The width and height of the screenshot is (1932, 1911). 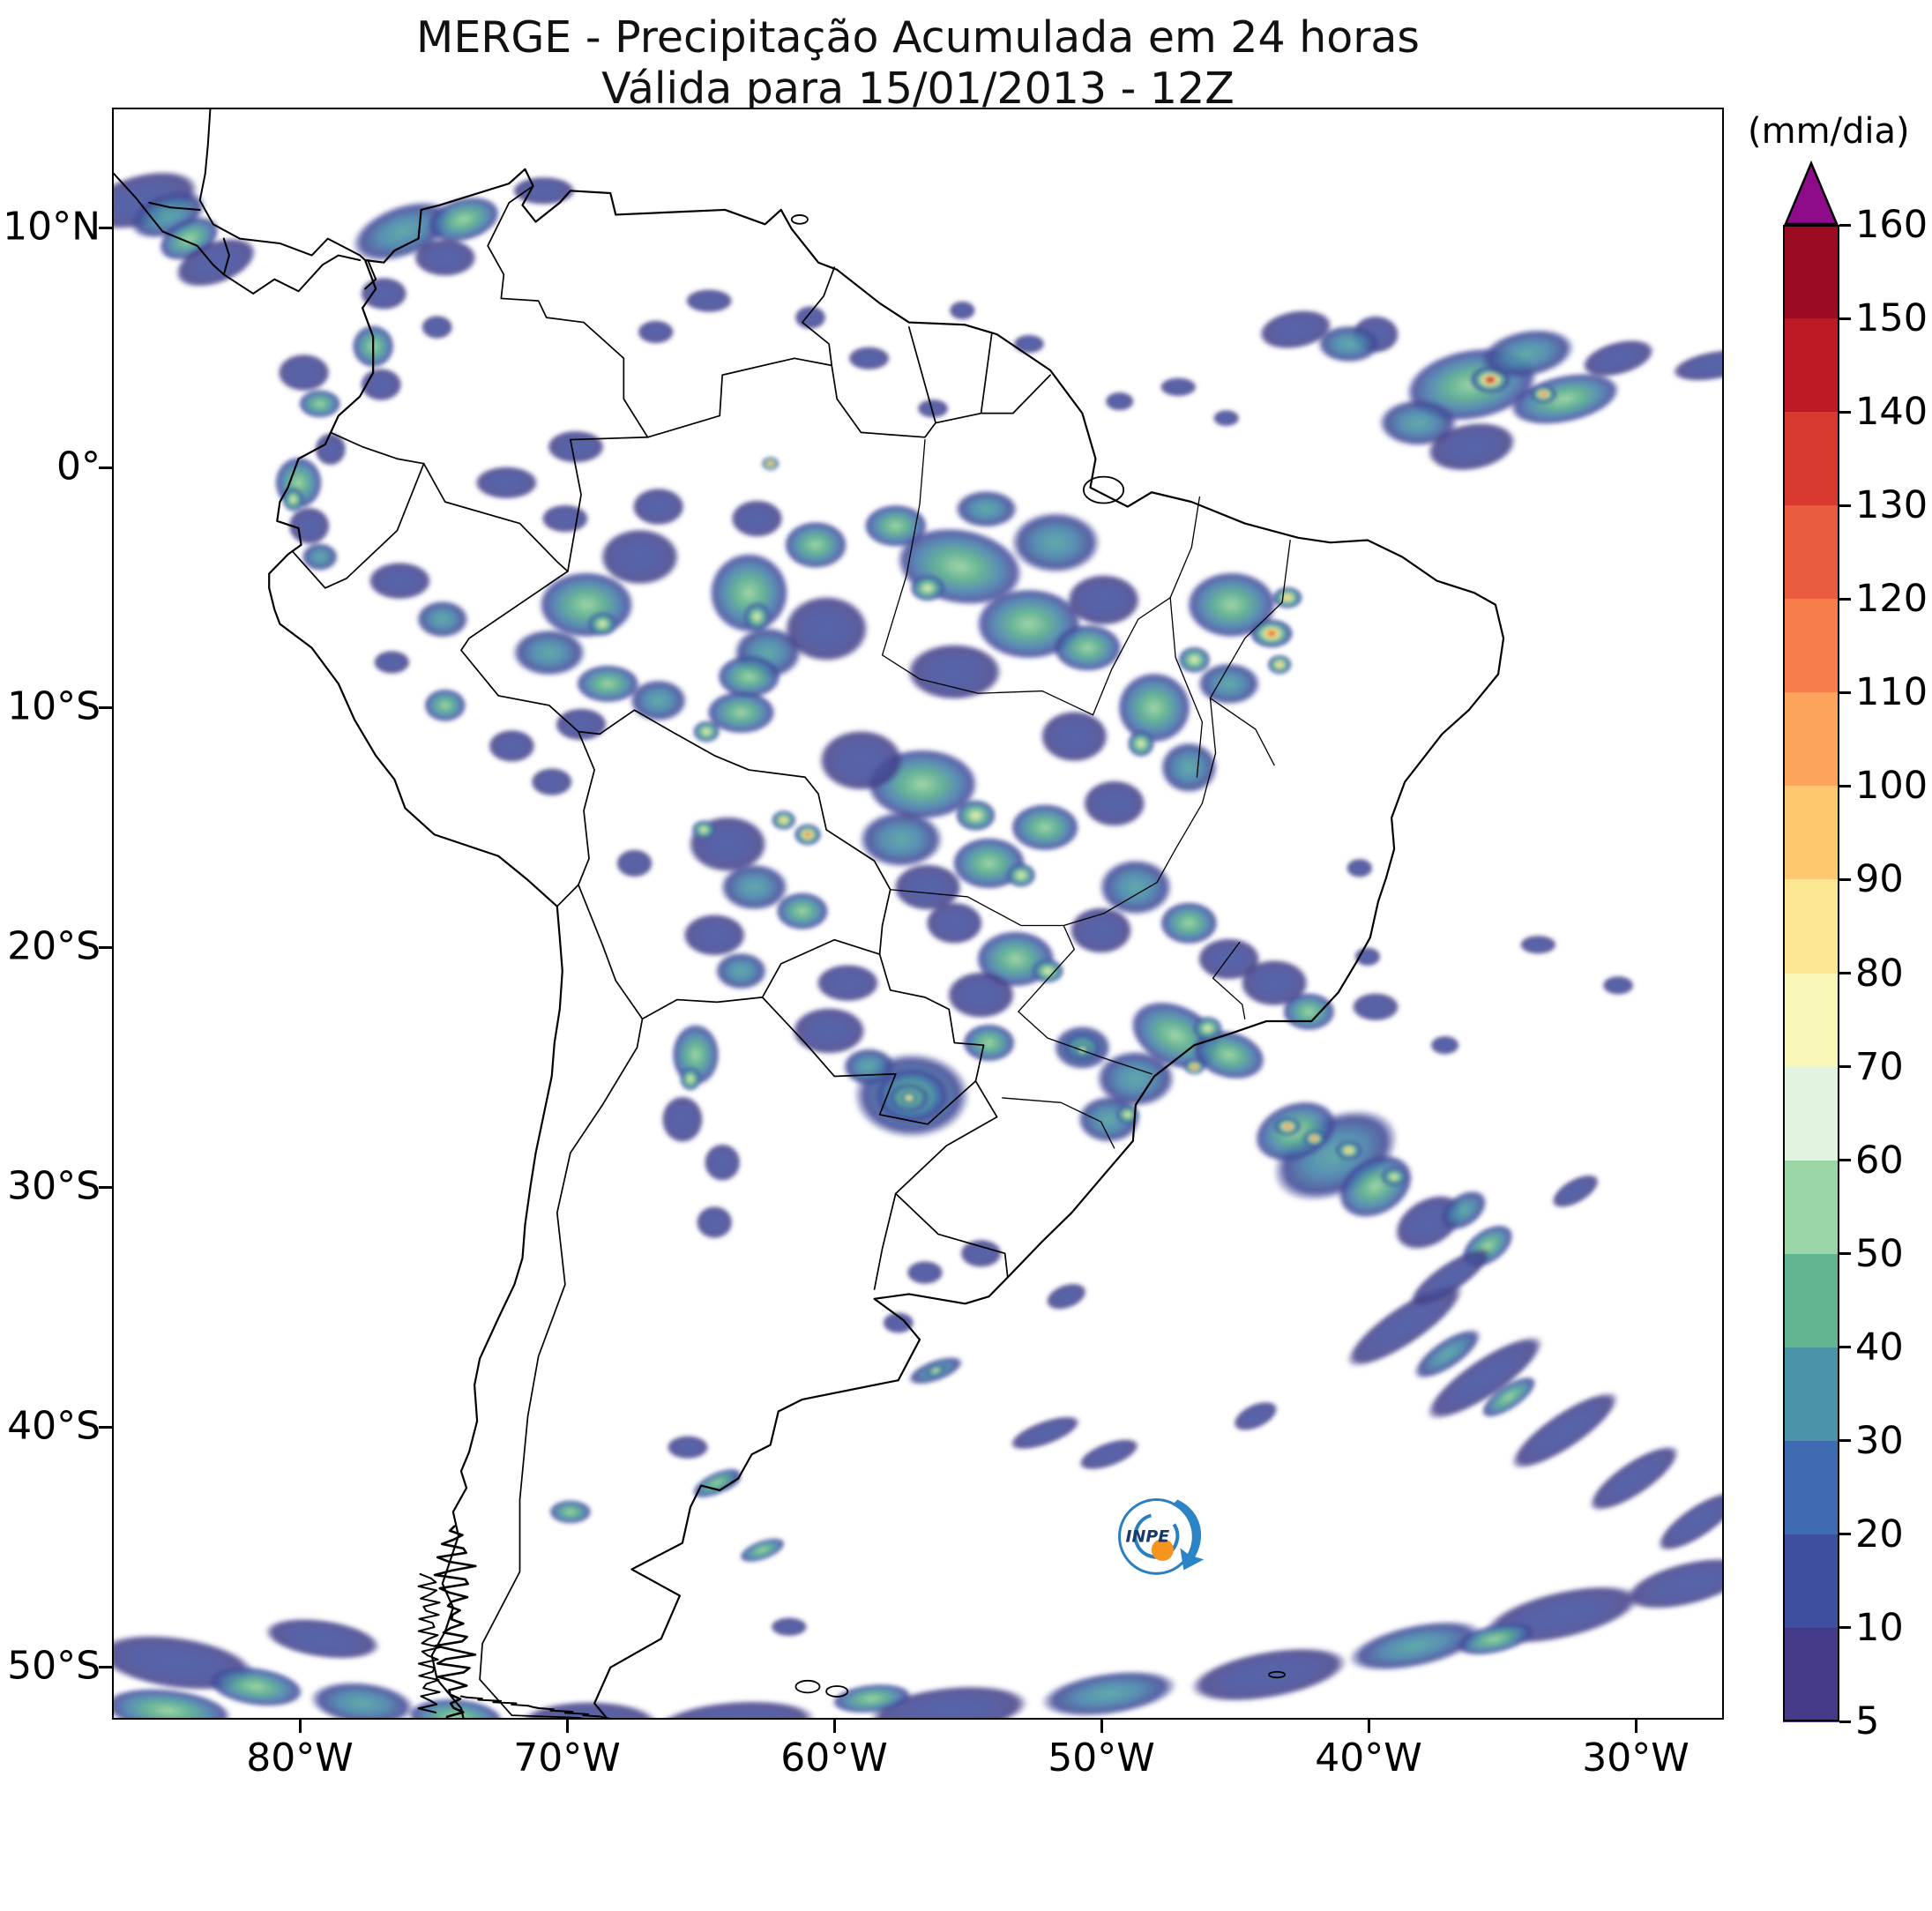 What do you see at coordinates (1879, 1441) in the screenshot?
I see `colorbar-tick-label: 30` at bounding box center [1879, 1441].